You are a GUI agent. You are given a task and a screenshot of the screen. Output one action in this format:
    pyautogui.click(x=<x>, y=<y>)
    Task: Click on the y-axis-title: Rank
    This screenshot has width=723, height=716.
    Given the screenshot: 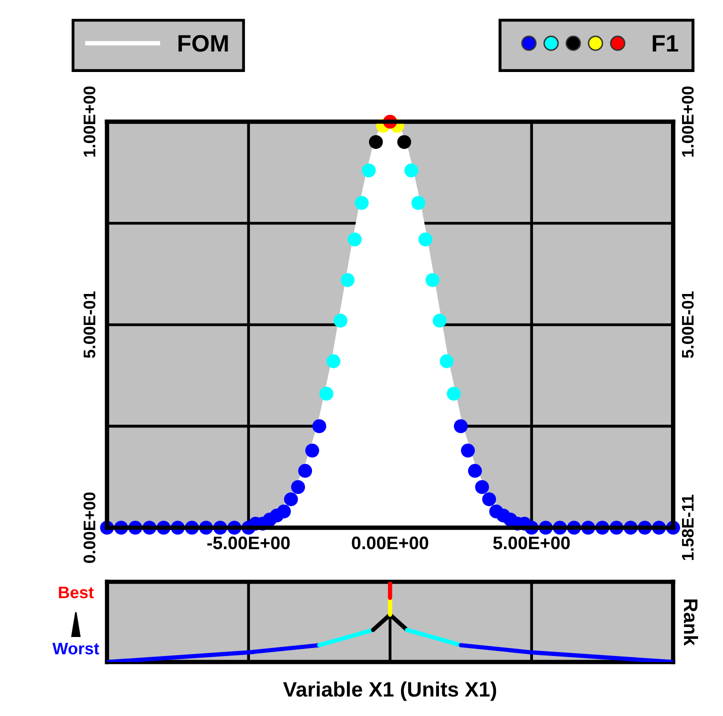 What is the action you would take?
    pyautogui.click(x=691, y=622)
    